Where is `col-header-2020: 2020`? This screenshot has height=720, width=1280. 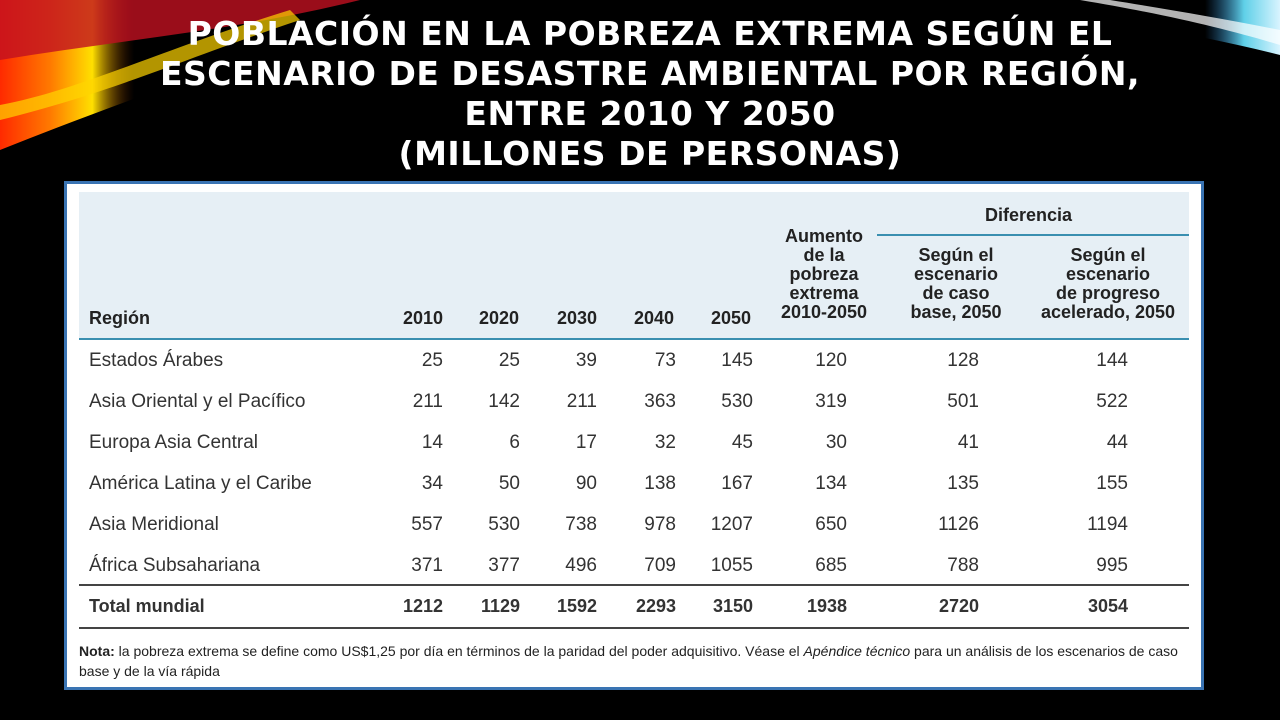 col-header-2020: 2020 is located at coordinates (498, 318).